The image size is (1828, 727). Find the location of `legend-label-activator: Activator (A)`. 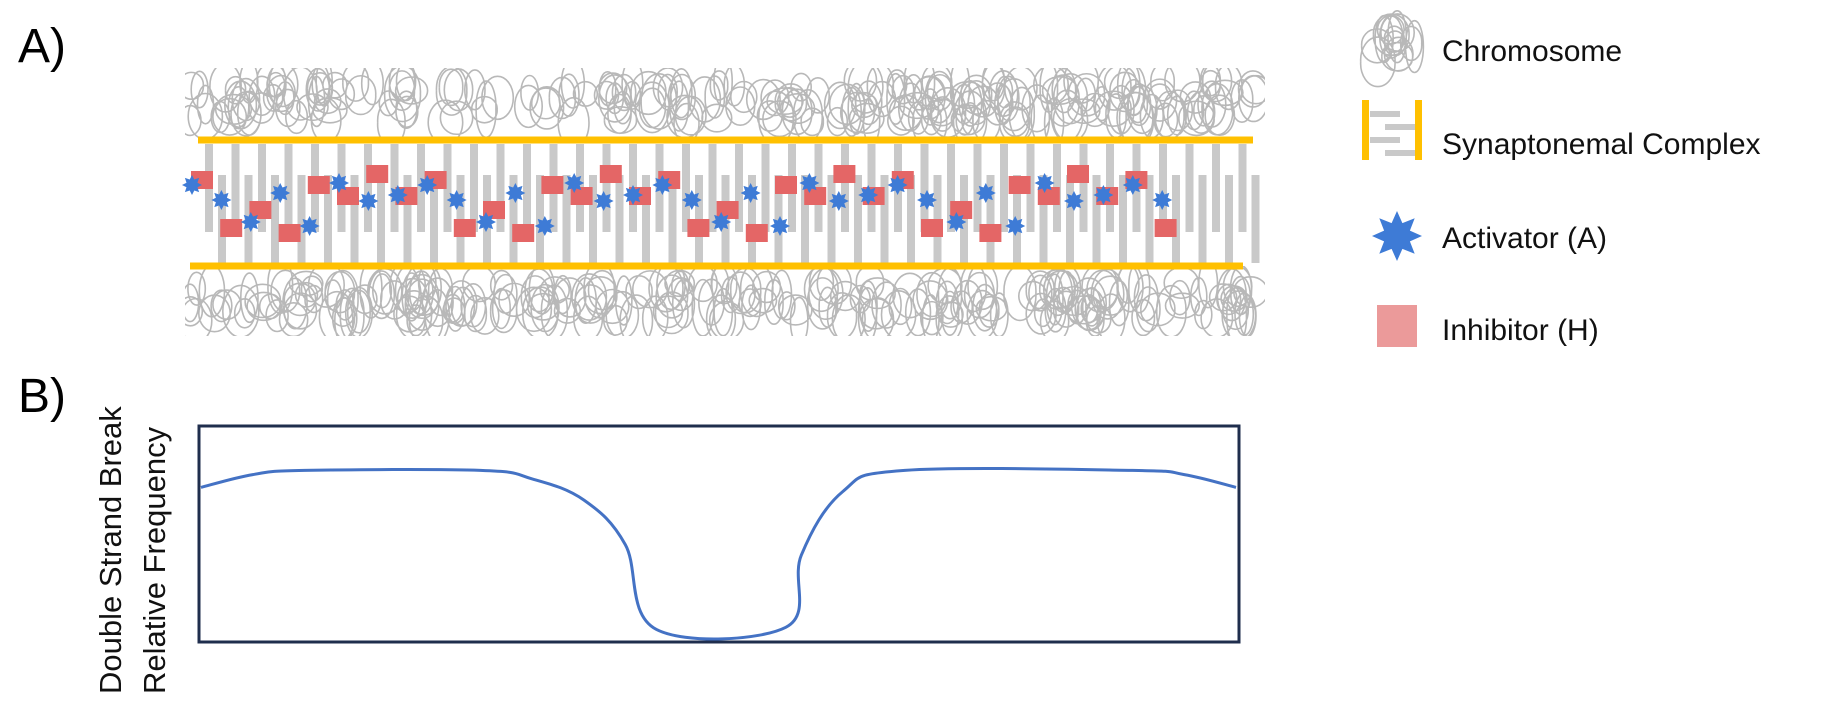

legend-label-activator: Activator (A) is located at coordinates (1524, 238).